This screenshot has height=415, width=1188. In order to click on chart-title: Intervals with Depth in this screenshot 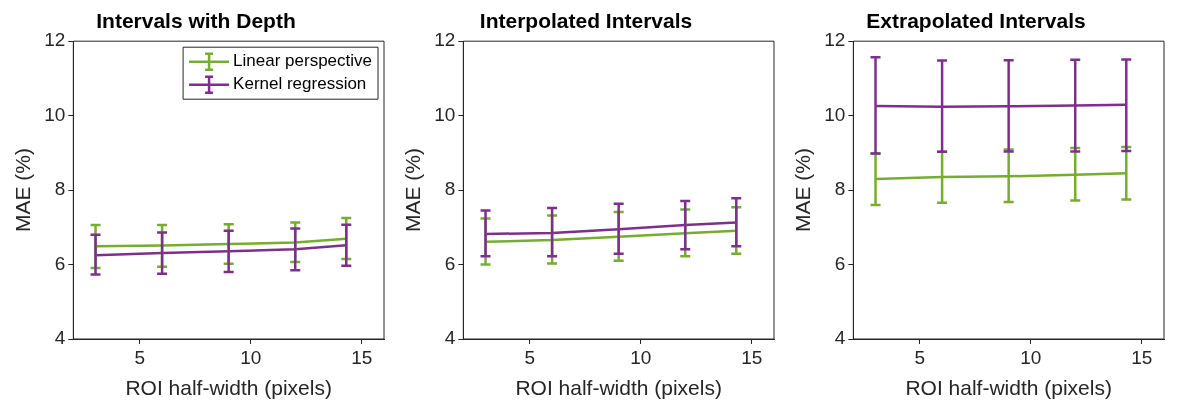, I will do `click(196, 21)`.